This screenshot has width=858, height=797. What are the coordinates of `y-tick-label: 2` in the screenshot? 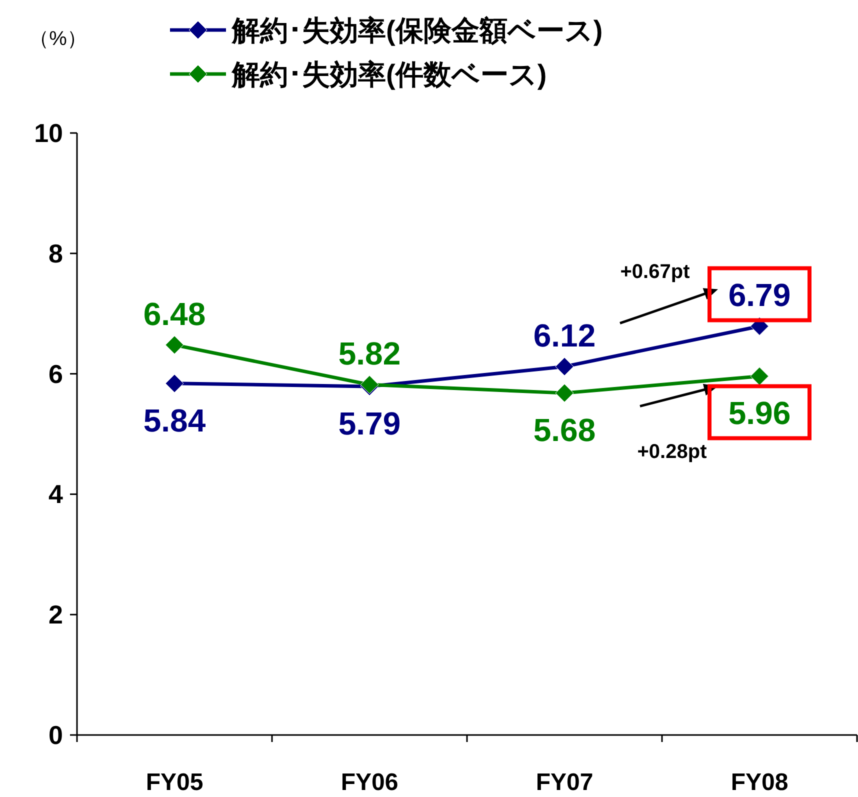 It's located at (55, 615).